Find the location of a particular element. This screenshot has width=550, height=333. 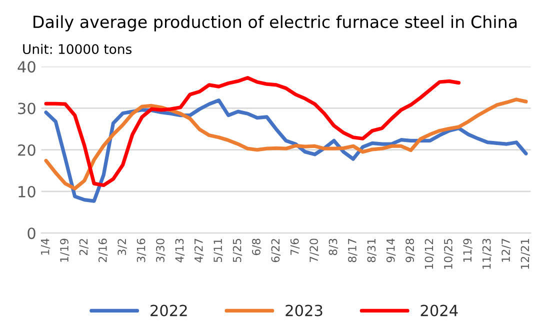

x-tick-label: 1/4 is located at coordinates (45, 246).